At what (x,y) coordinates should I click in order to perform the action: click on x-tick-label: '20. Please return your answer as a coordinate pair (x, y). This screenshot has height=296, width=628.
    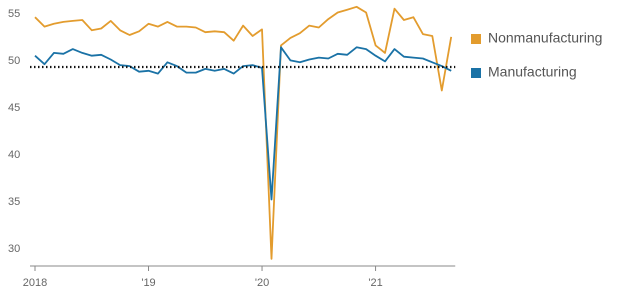
    Looking at the image, I should click on (262, 283).